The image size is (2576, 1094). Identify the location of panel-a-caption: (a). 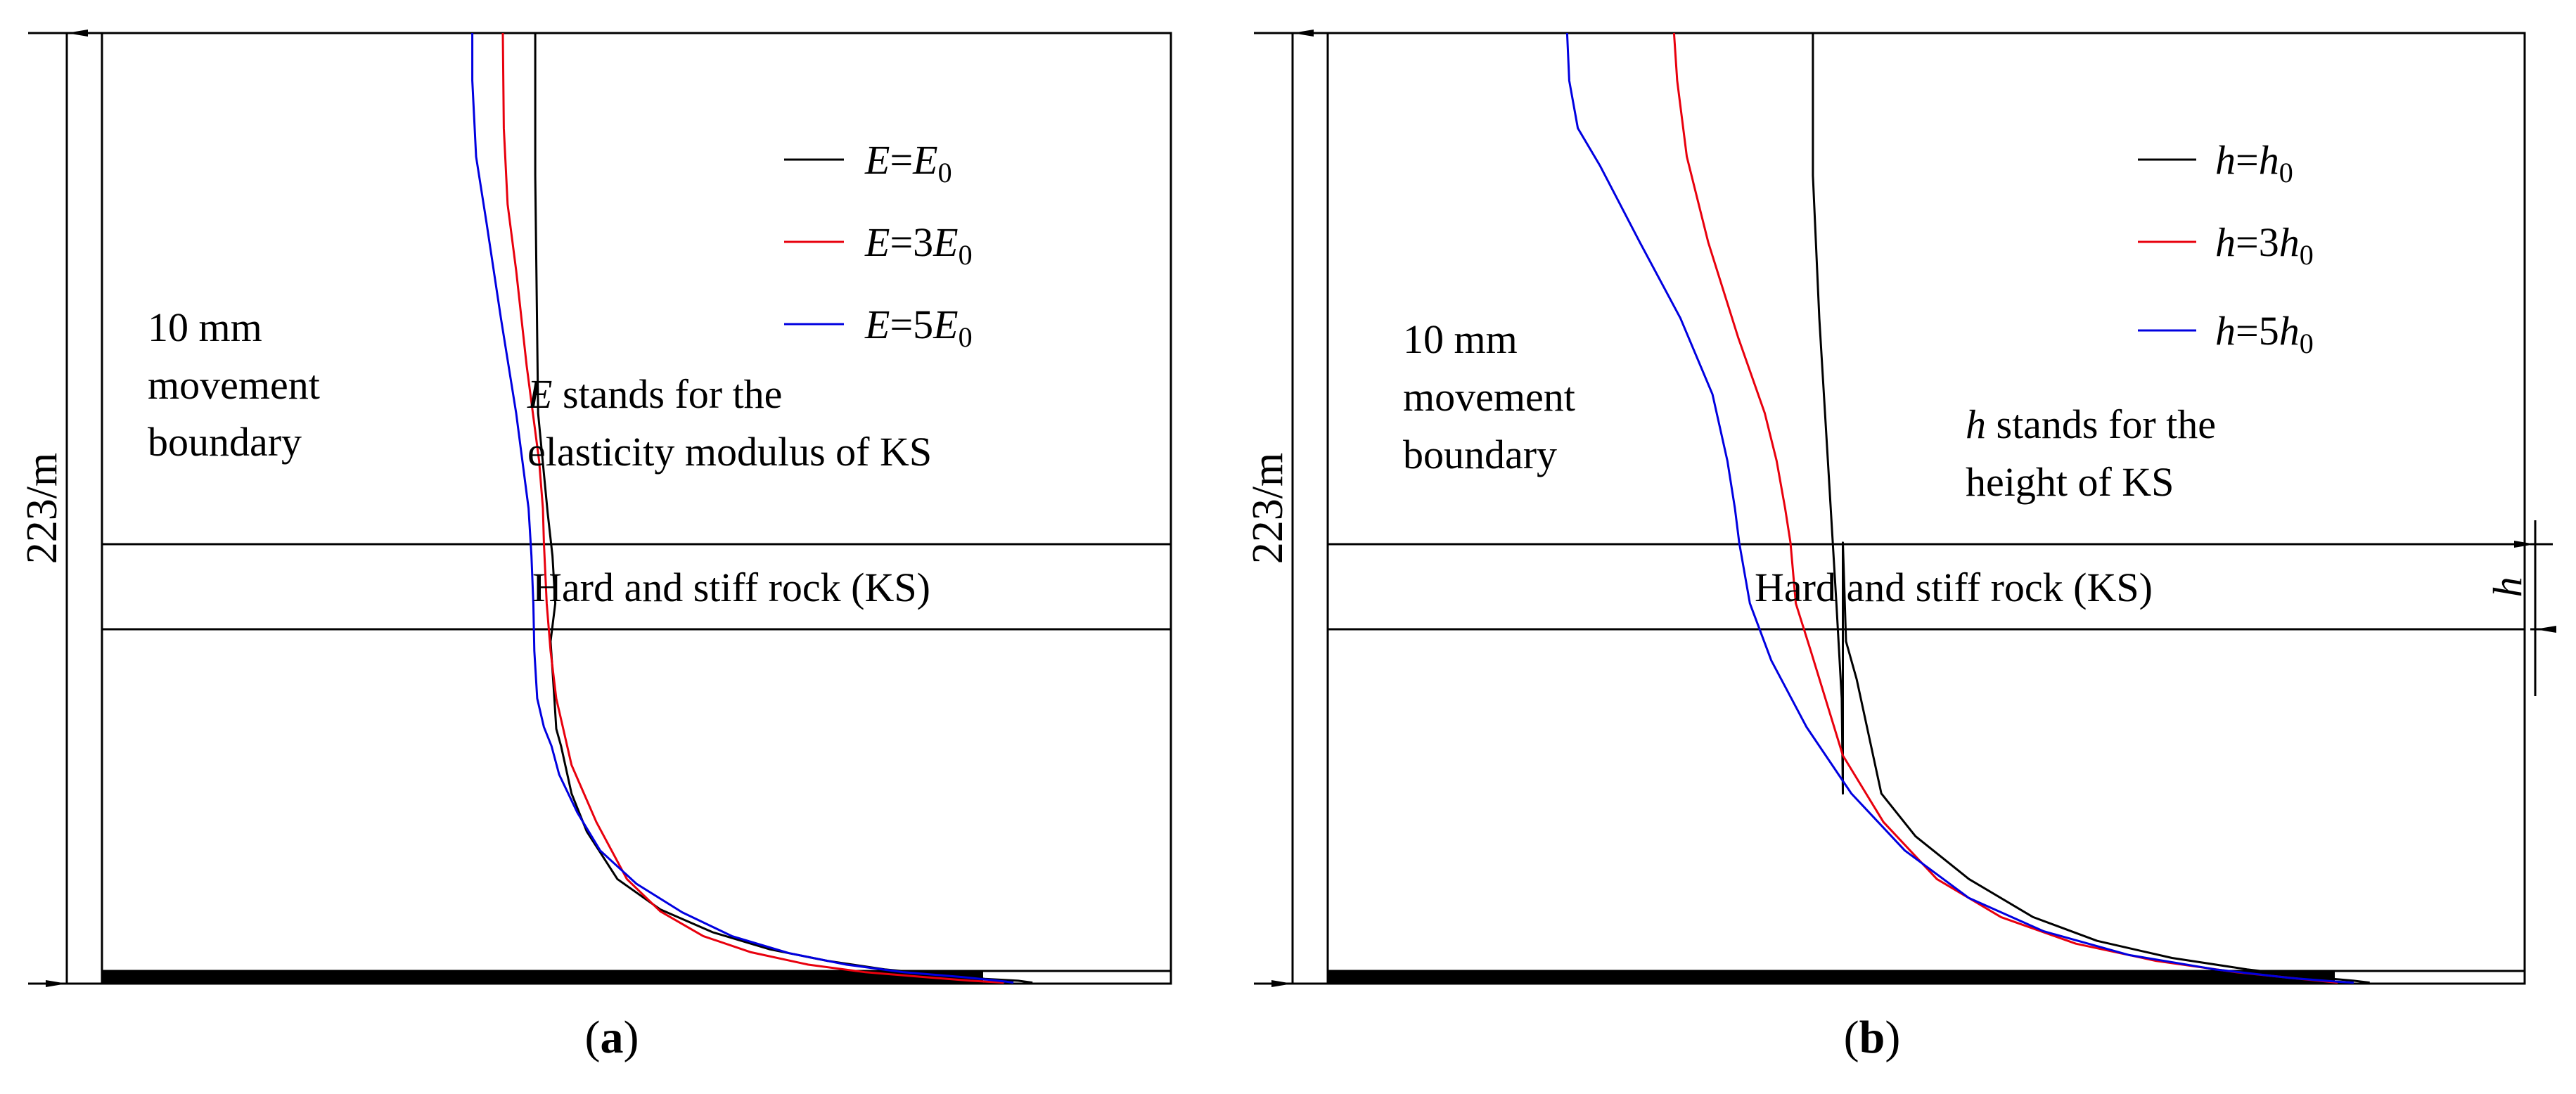
(612, 1037).